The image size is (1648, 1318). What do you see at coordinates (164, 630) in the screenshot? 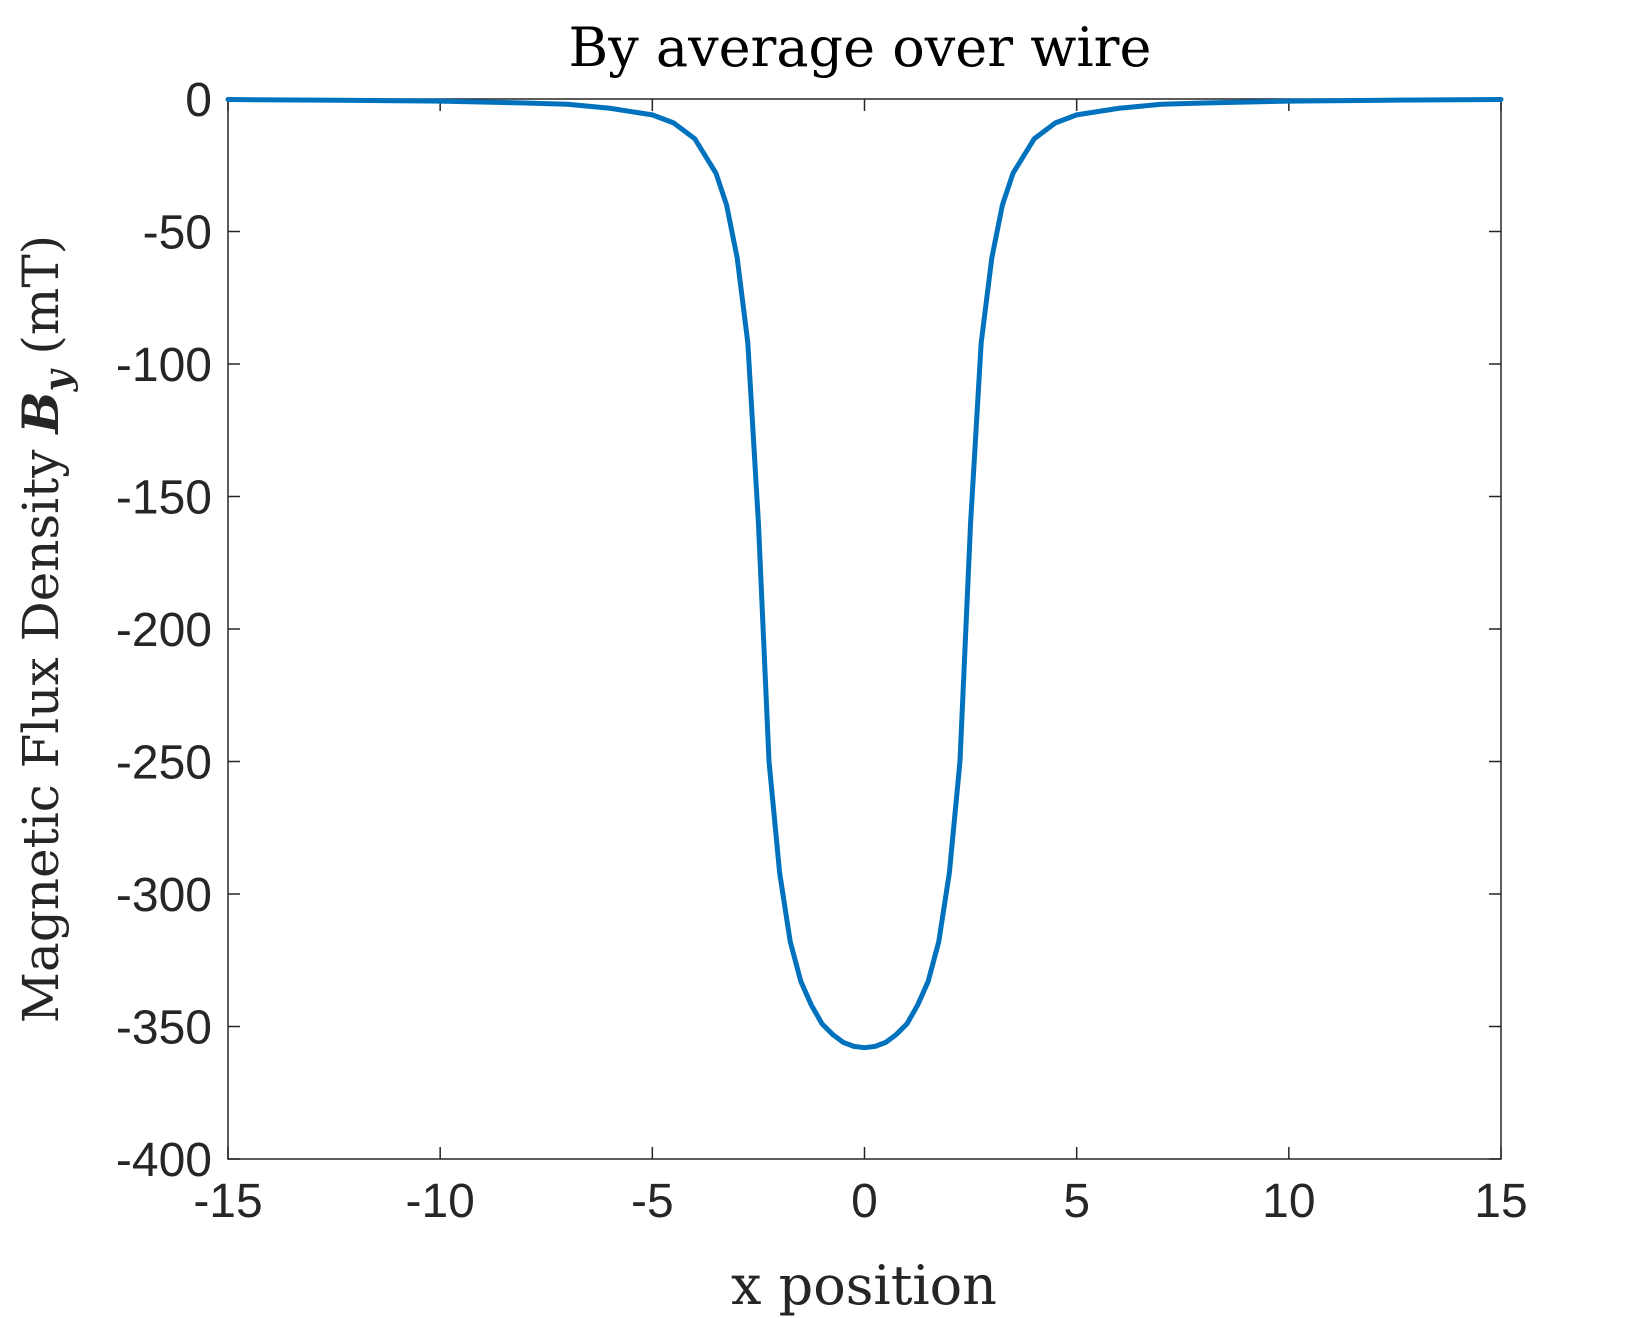
I see `y-tick-label: -200` at bounding box center [164, 630].